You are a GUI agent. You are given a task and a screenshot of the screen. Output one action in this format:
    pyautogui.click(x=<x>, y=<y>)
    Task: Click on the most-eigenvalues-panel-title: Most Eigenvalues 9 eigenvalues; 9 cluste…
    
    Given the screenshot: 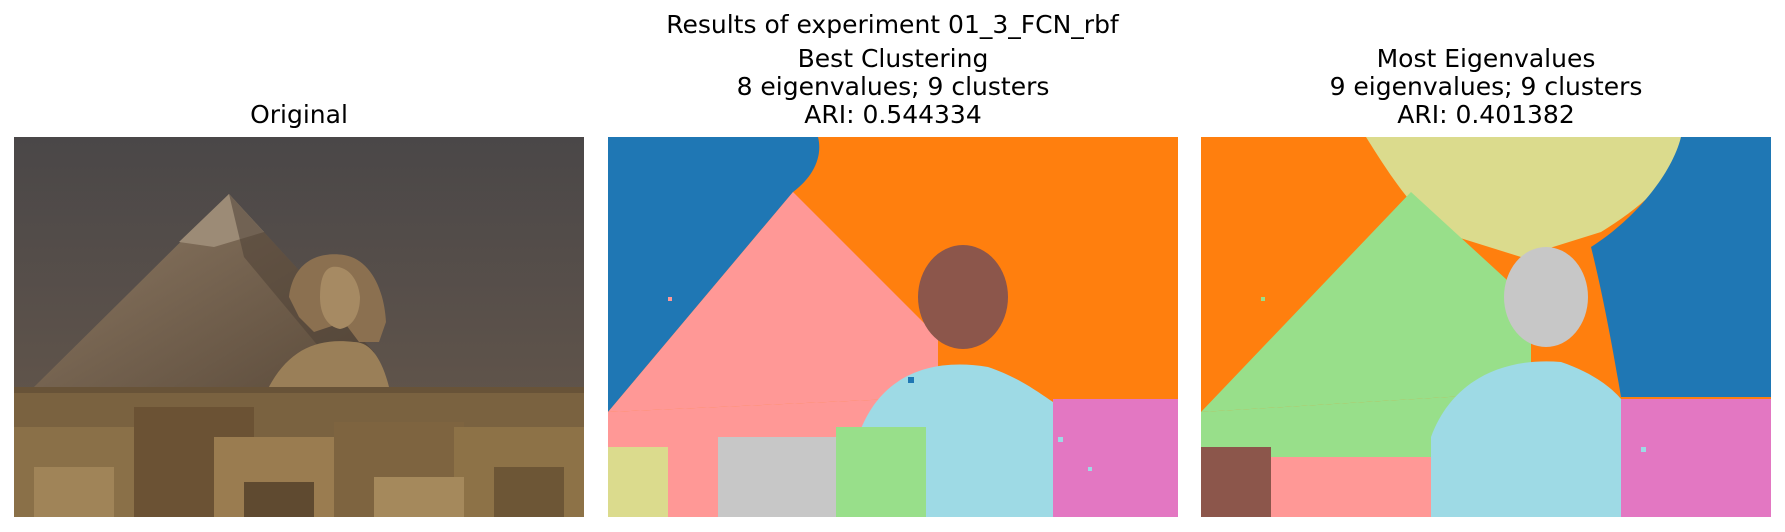 What is the action you would take?
    pyautogui.click(x=1486, y=87)
    